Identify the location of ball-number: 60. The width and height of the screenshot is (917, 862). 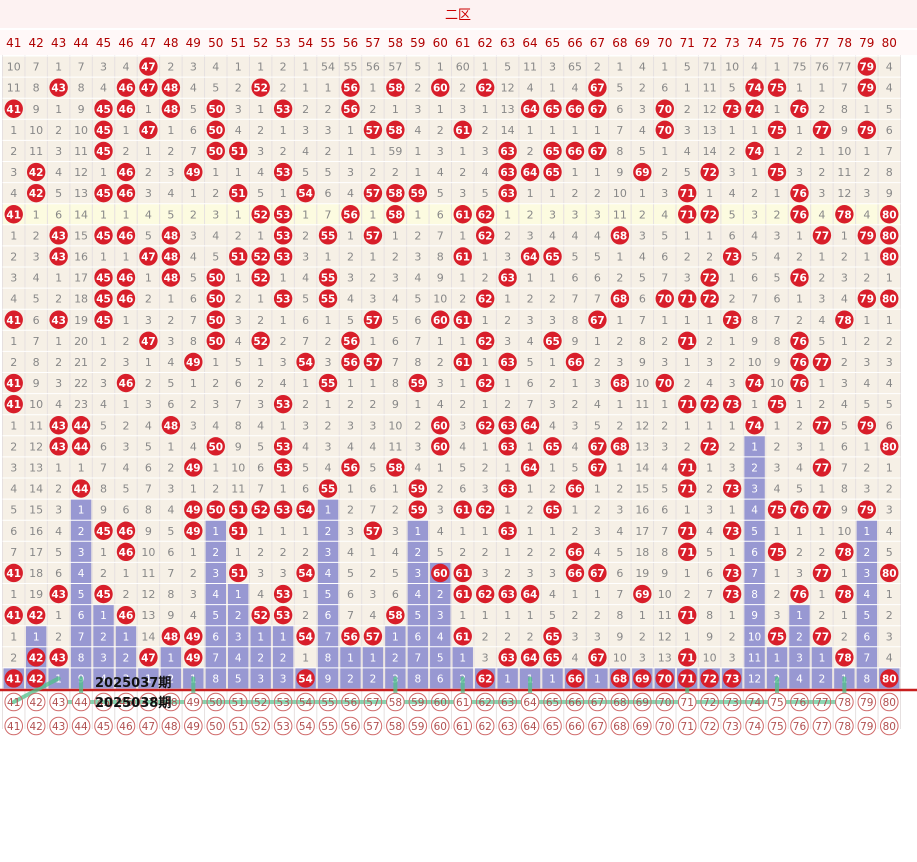
(440, 89).